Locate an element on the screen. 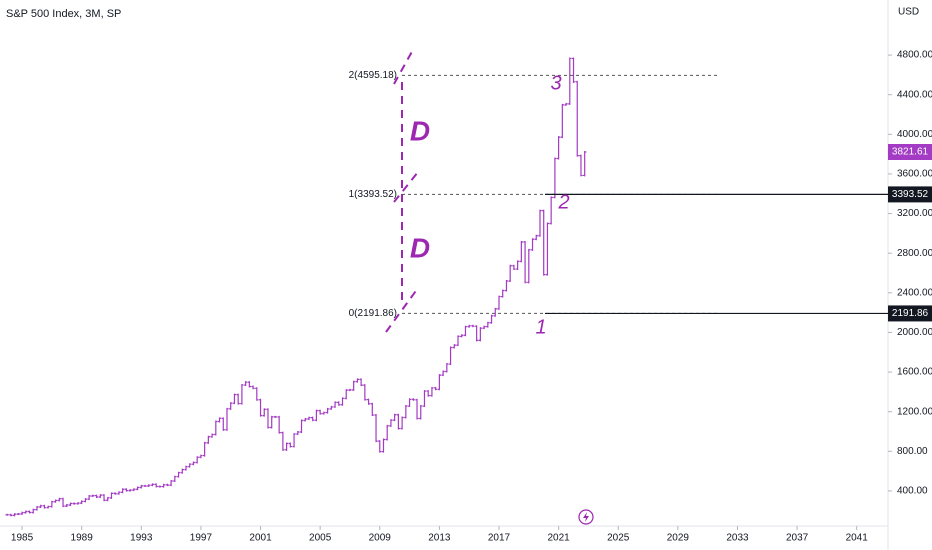 Image resolution: width=932 pixels, height=550 pixels. axis-unit: USD is located at coordinates (908, 12).